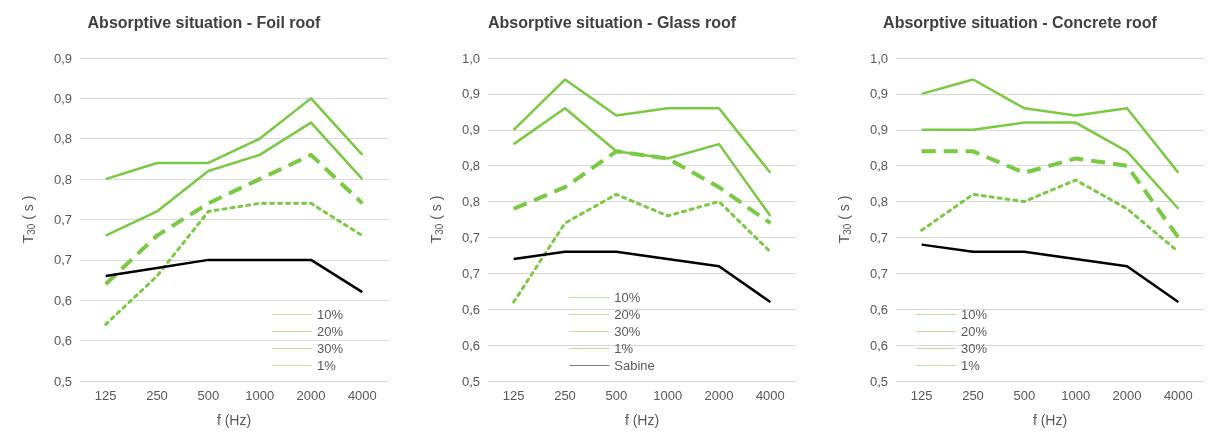 The image size is (1225, 439). Describe the element at coordinates (204, 22) in the screenshot. I see `chart-title: Absorptive situation - Foil roof` at that location.